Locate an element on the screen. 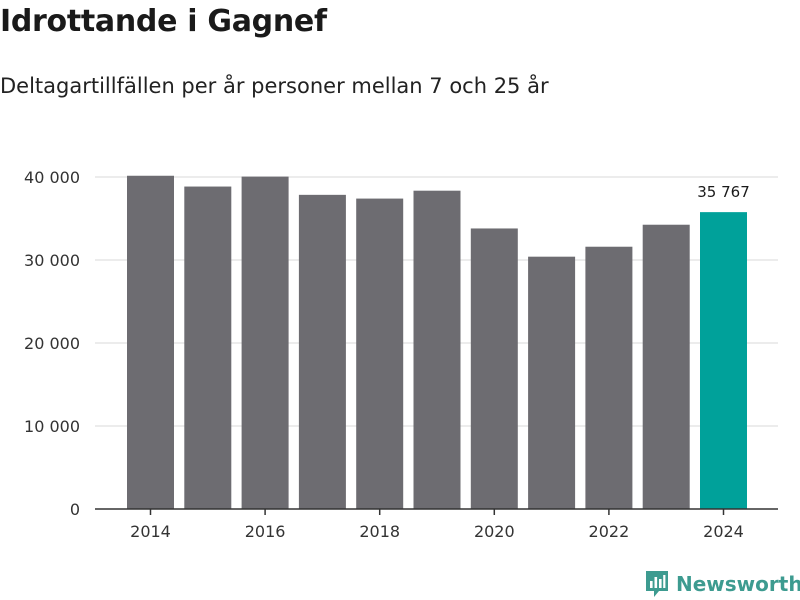  bar-2018 is located at coordinates (380, 353).